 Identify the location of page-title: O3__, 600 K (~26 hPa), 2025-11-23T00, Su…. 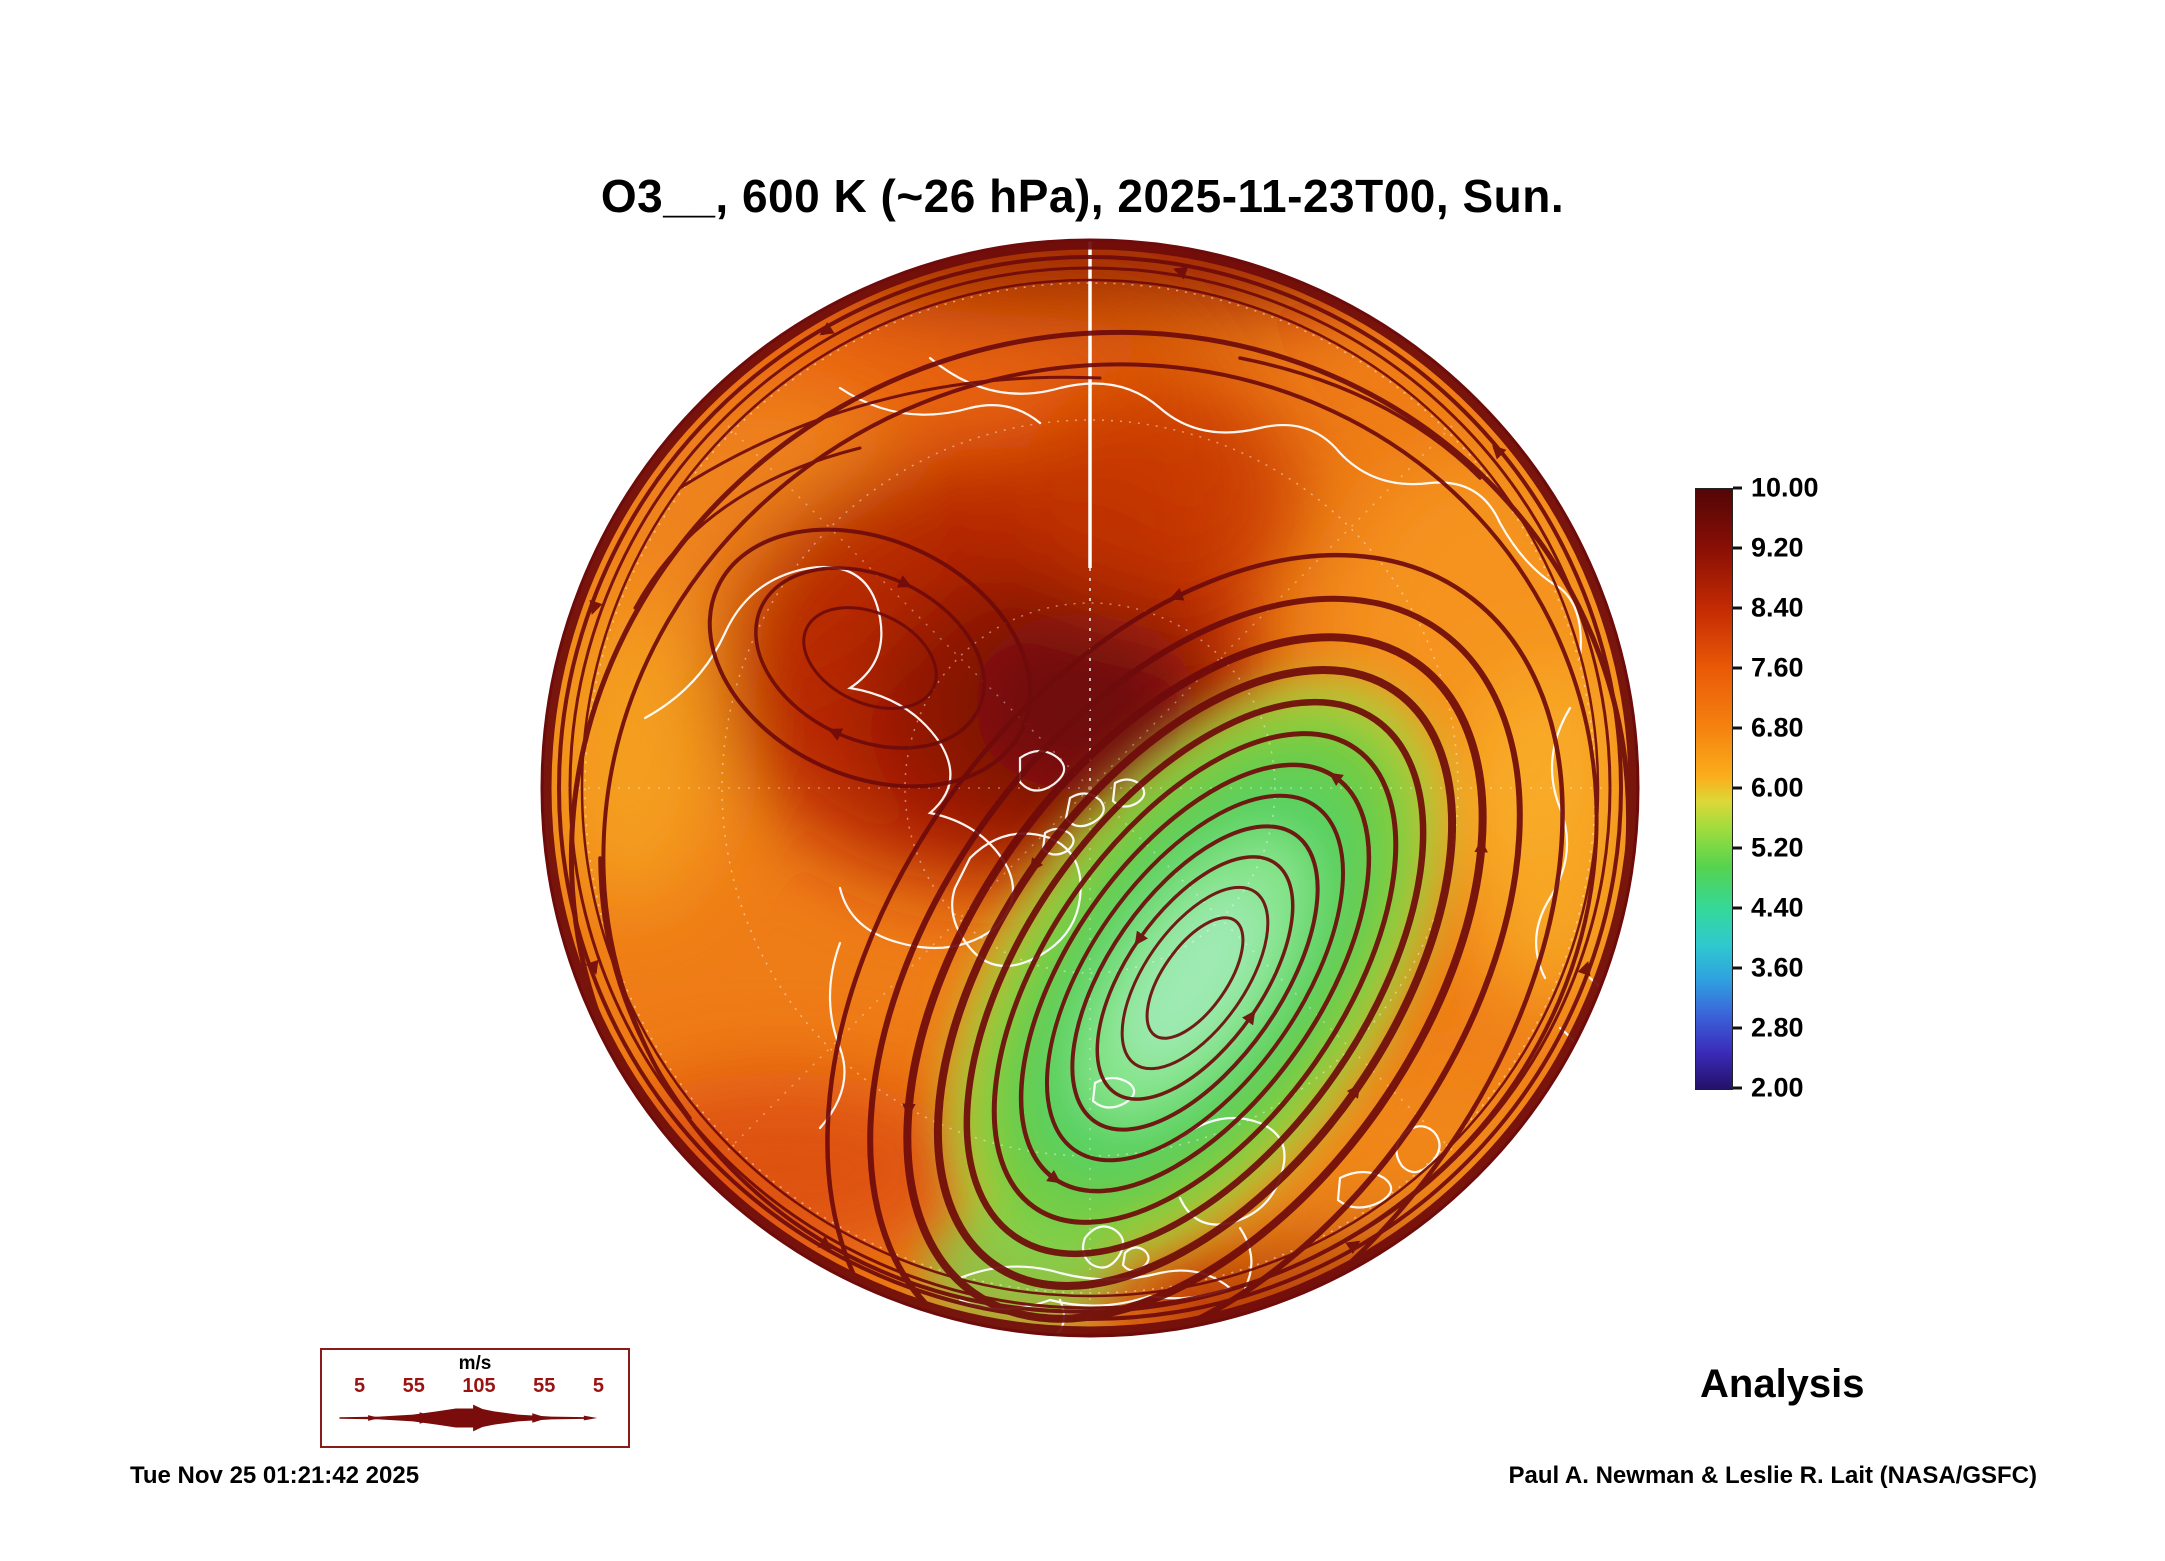
(1082, 195).